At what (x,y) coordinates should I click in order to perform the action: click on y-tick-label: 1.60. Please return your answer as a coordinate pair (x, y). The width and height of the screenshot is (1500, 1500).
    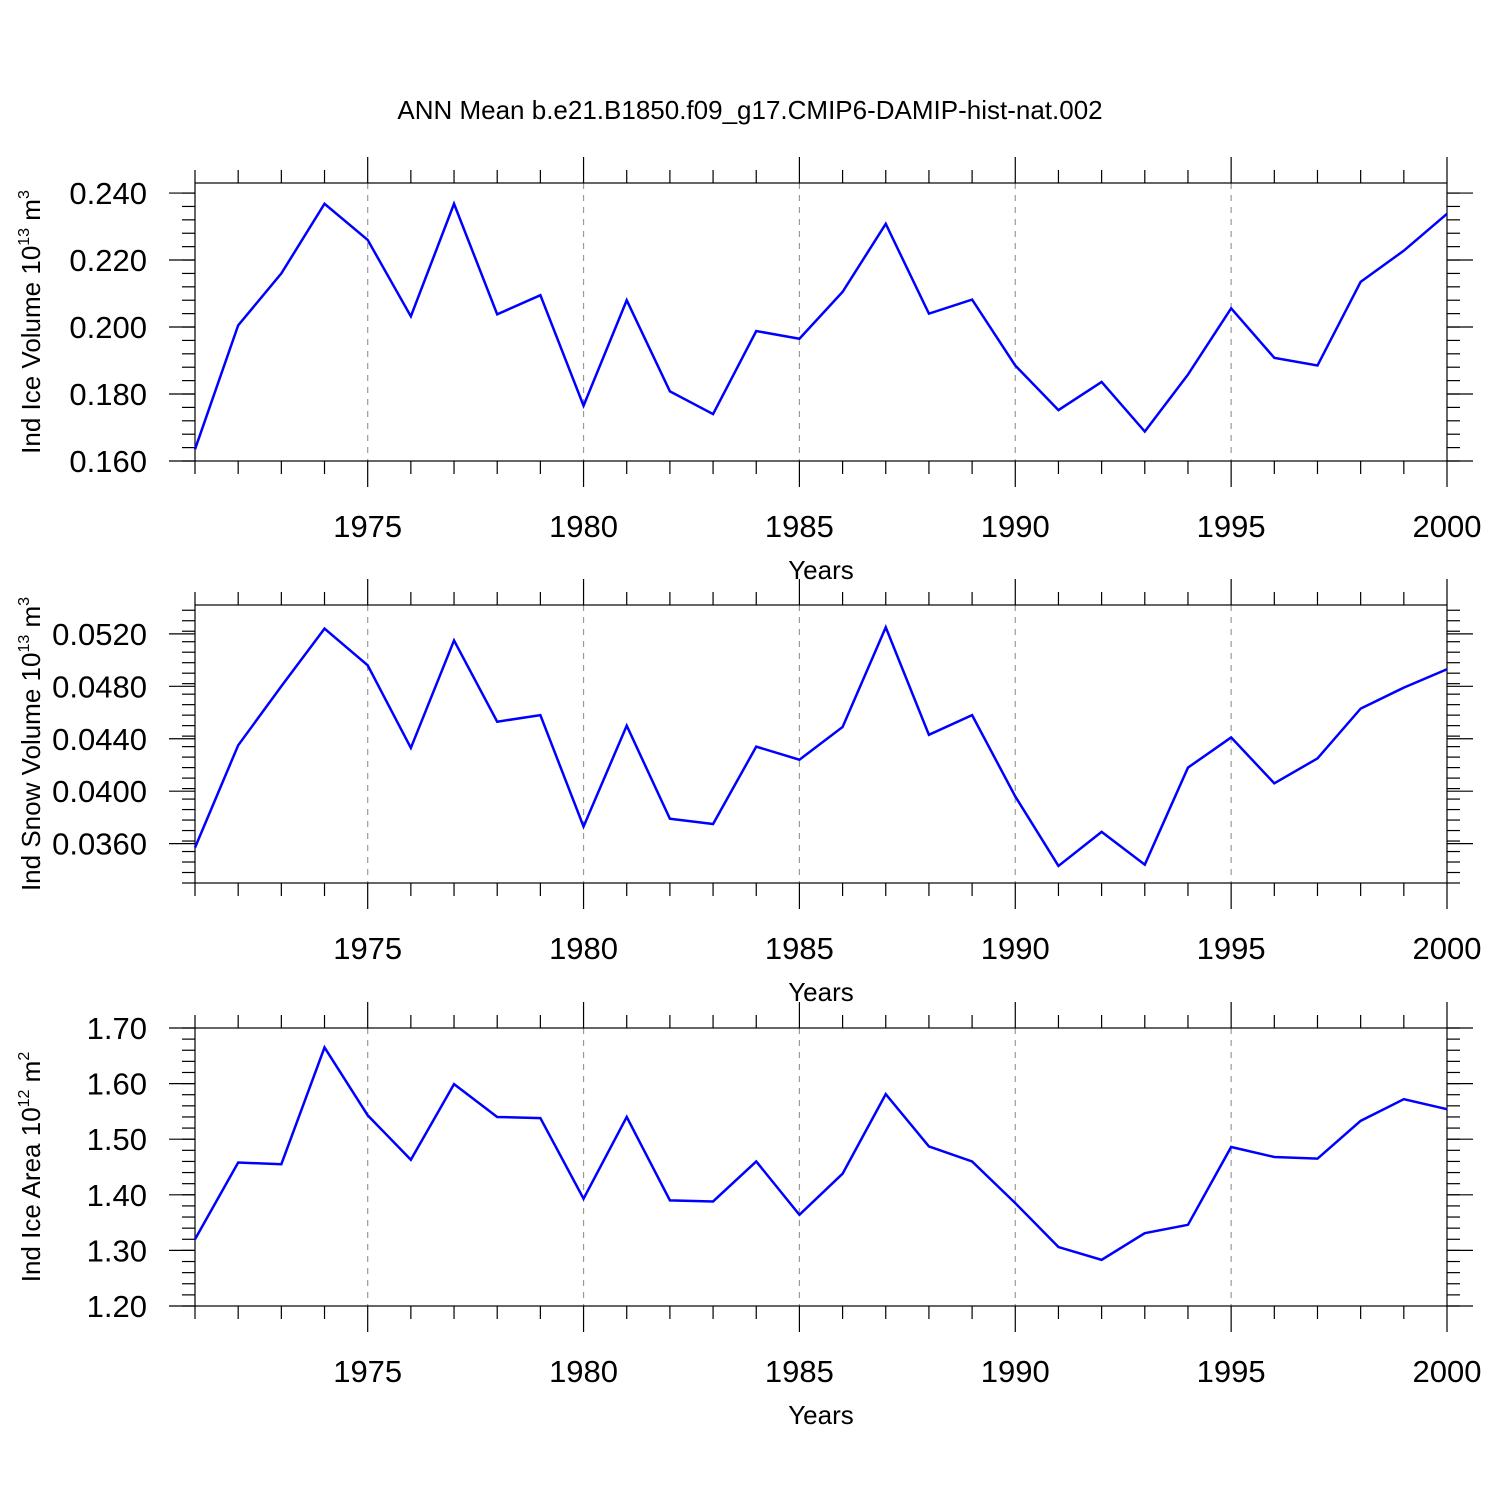
    Looking at the image, I should click on (117, 1084).